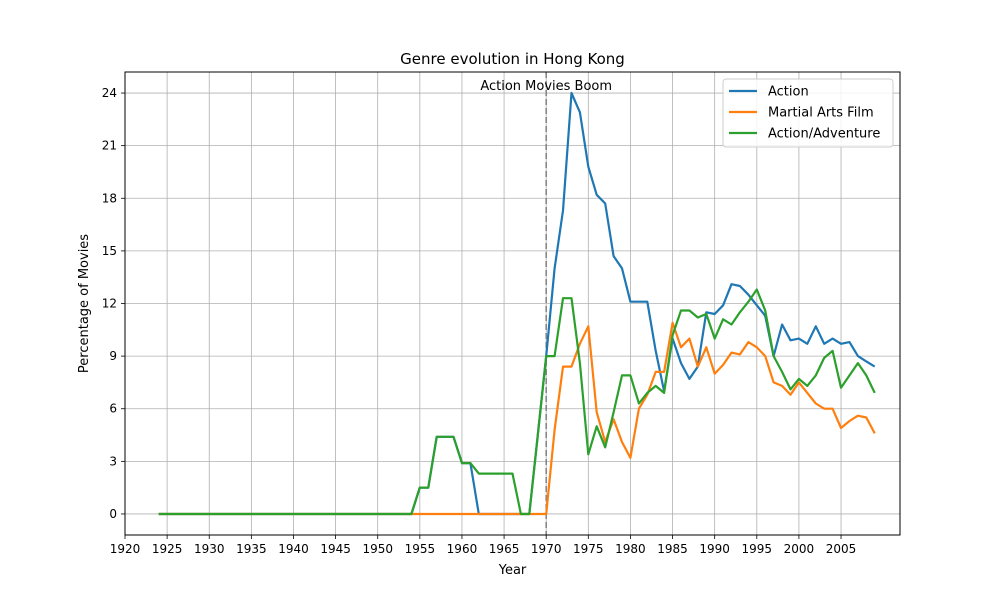  I want to click on legend-label-action-adventure: Action/Adventure, so click(824, 134).